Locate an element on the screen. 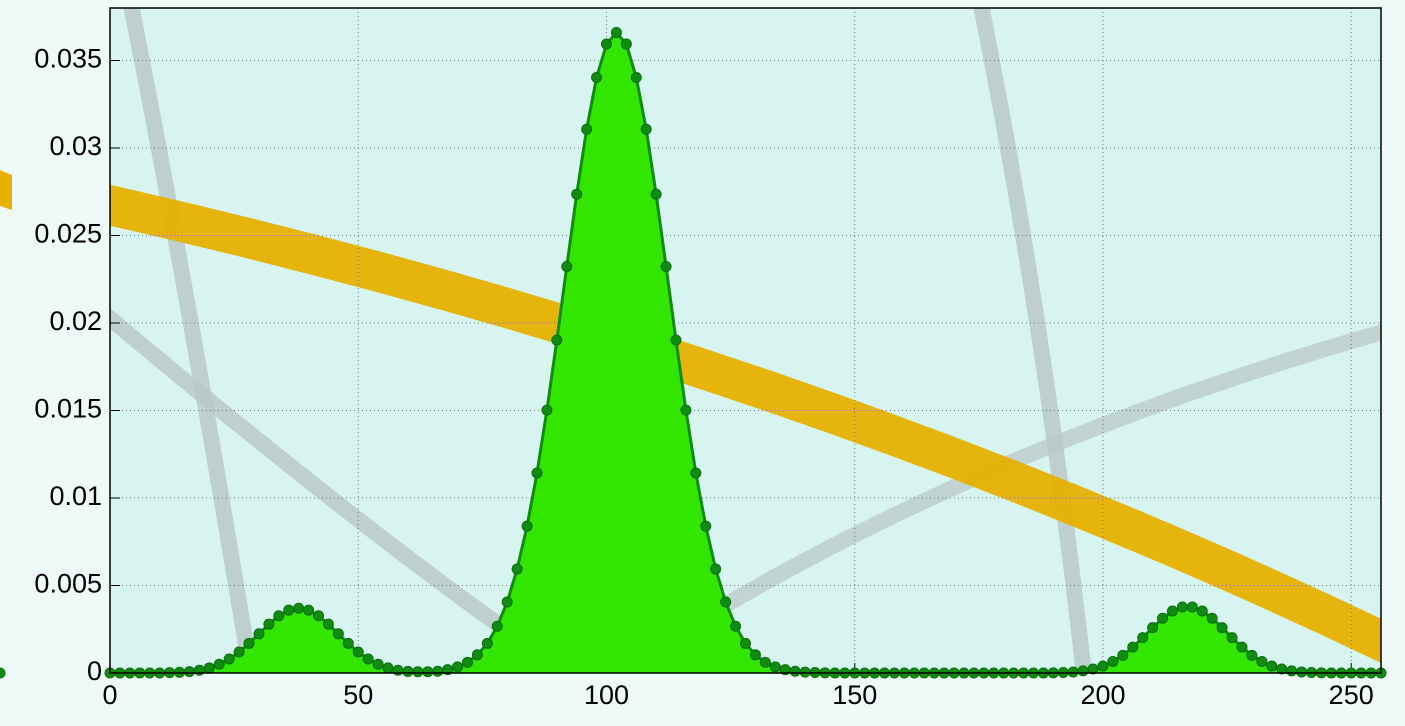  y-tick-label: 0.01 is located at coordinates (75, 496).